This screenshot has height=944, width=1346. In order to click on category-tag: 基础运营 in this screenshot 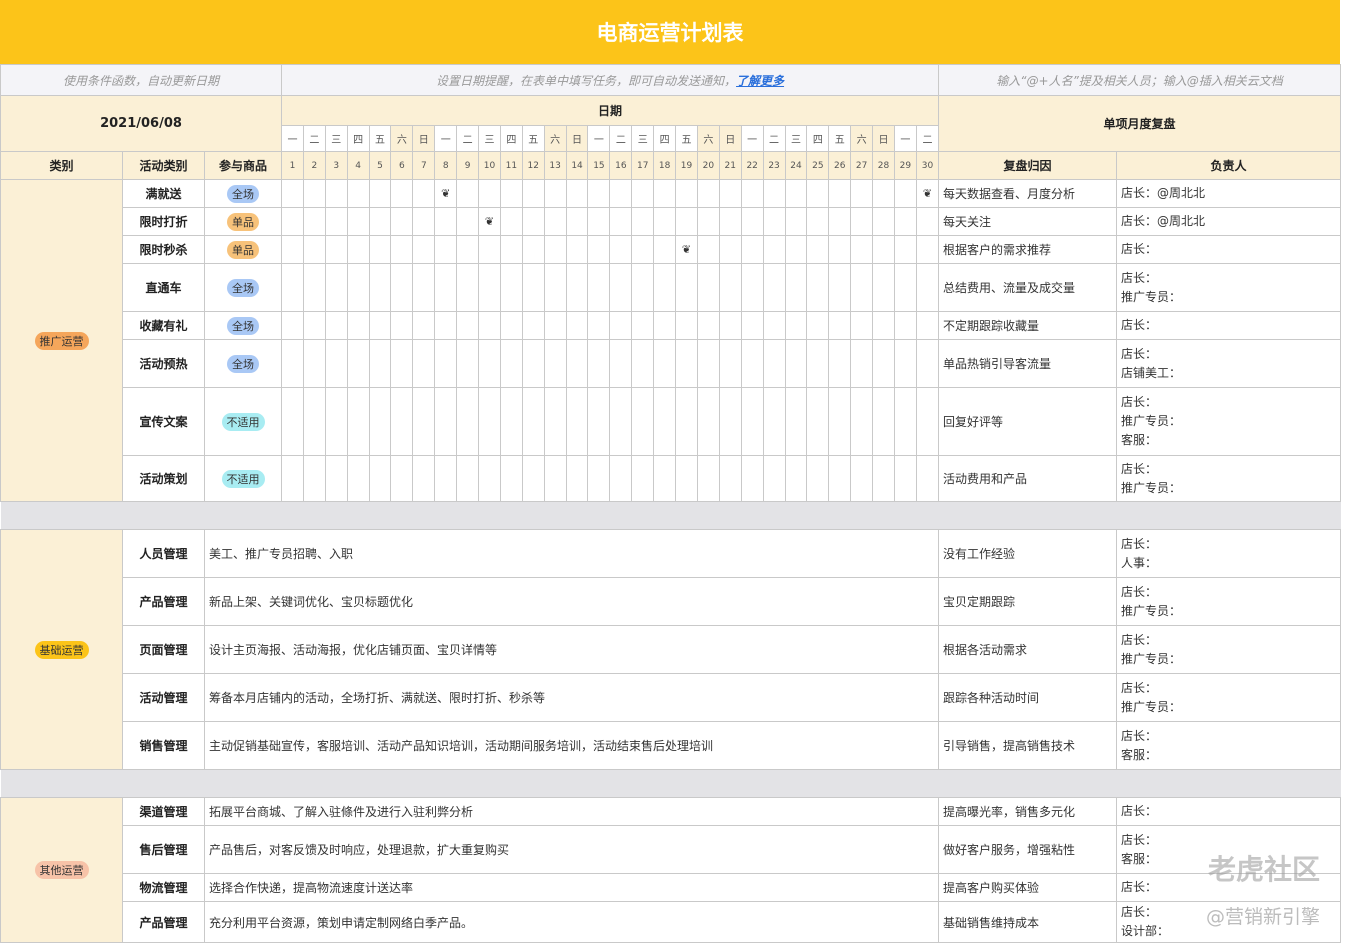, I will do `click(61, 649)`.